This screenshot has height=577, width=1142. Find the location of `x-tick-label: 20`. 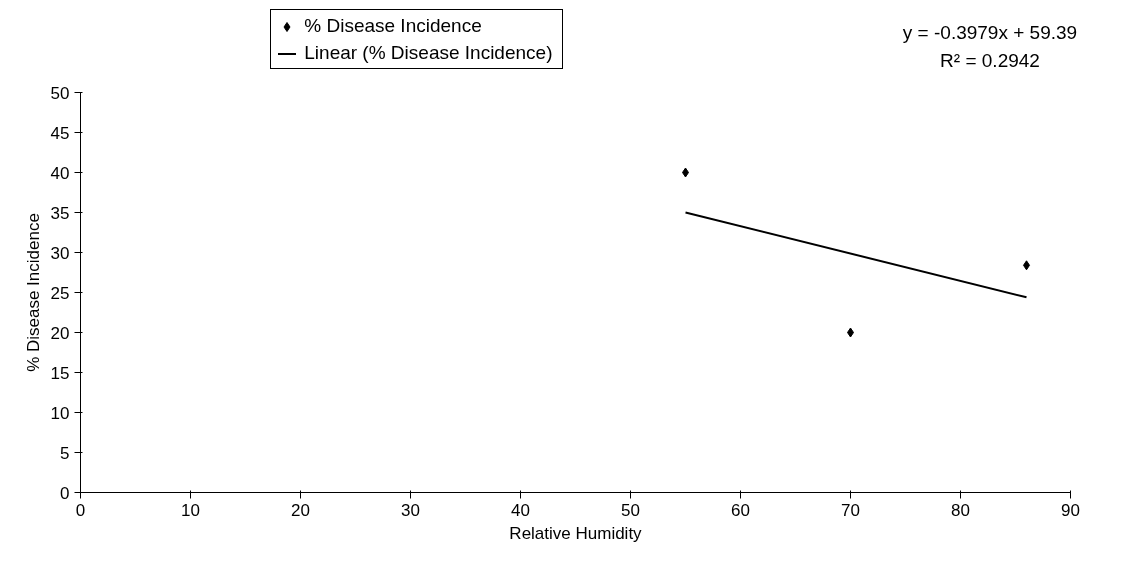

x-tick-label: 20 is located at coordinates (300, 510).